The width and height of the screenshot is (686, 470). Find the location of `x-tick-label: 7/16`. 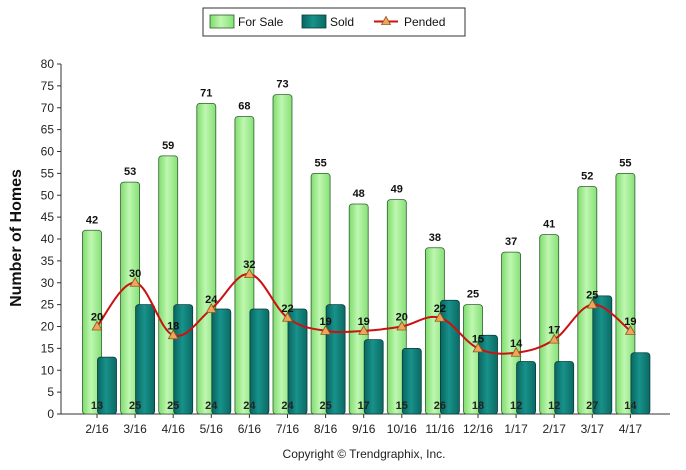

x-tick-label: 7/16 is located at coordinates (288, 429).